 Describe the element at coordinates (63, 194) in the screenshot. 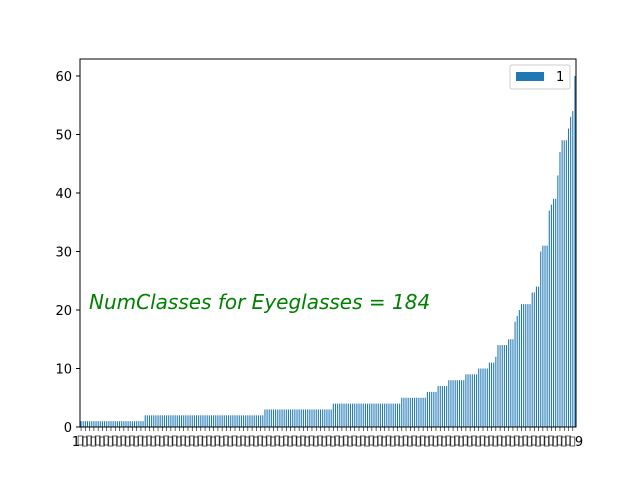

I see `y-tick-label: 40` at that location.